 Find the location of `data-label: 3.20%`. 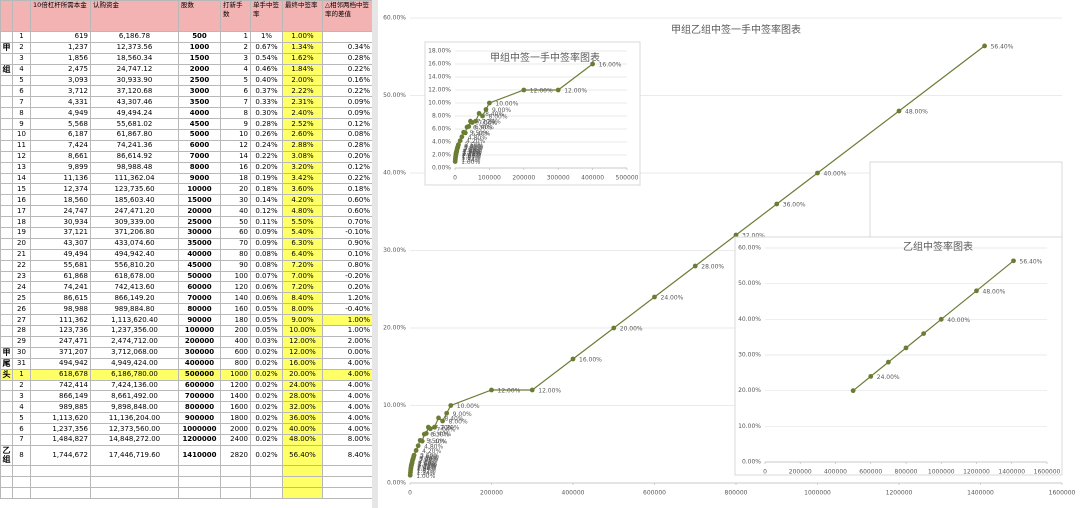

data-label: 3.20% is located at coordinates (473, 148).